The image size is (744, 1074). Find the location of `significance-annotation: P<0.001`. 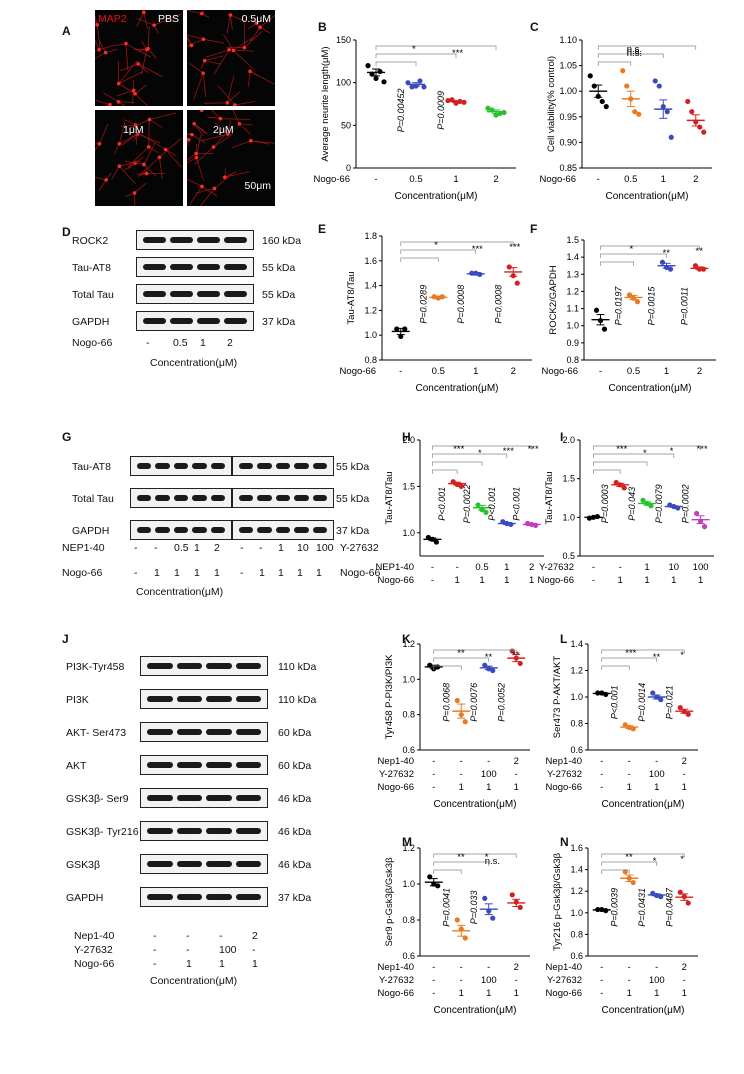

significance-annotation: P<0.001 is located at coordinates (517, 504).